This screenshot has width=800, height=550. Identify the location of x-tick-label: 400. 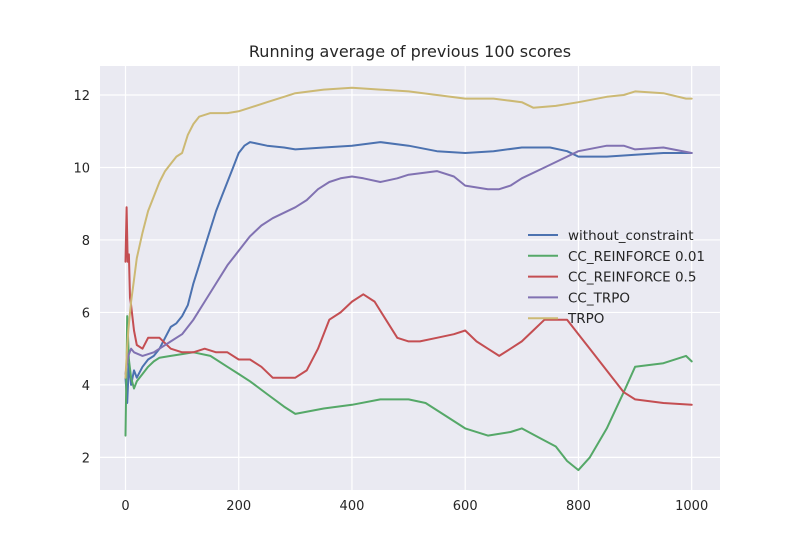
(352, 506).